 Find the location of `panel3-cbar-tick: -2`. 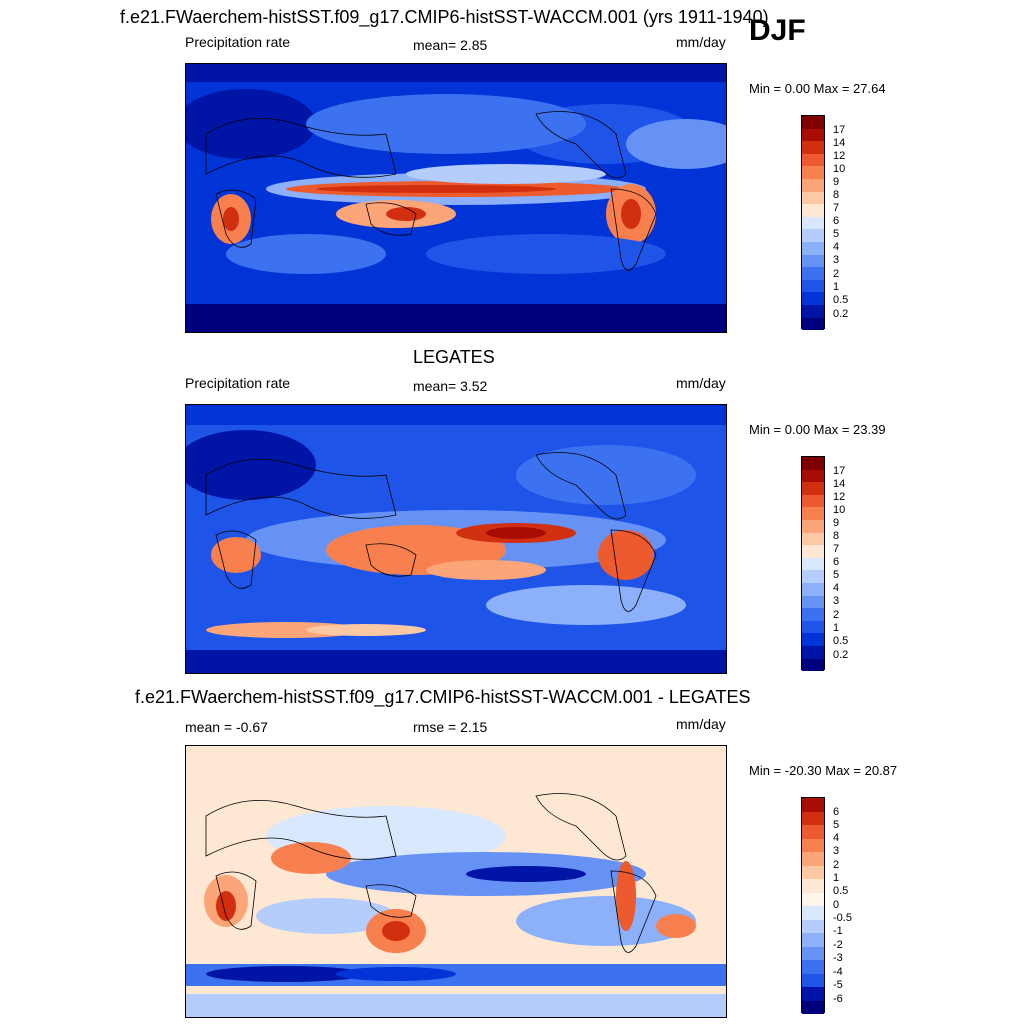

panel3-cbar-tick: -2 is located at coordinates (838, 945).